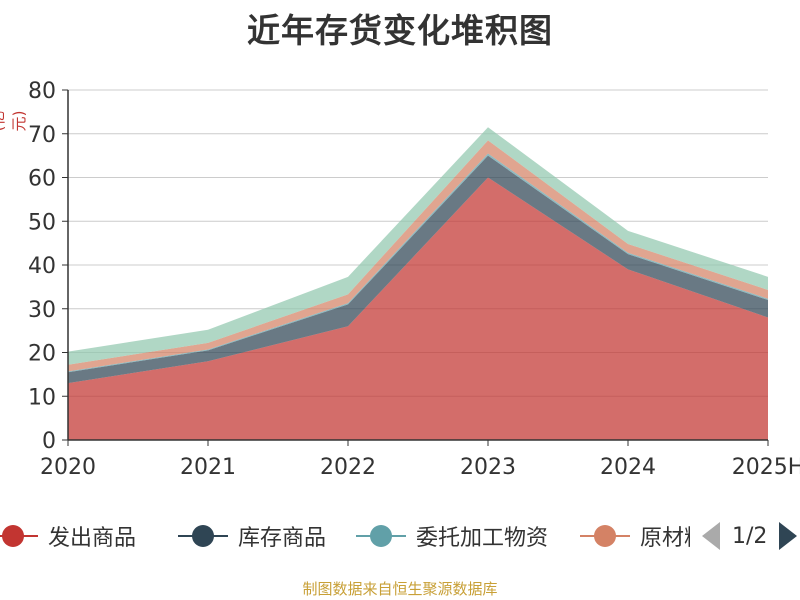  I want to click on y-tick-label: 20, so click(42, 354).